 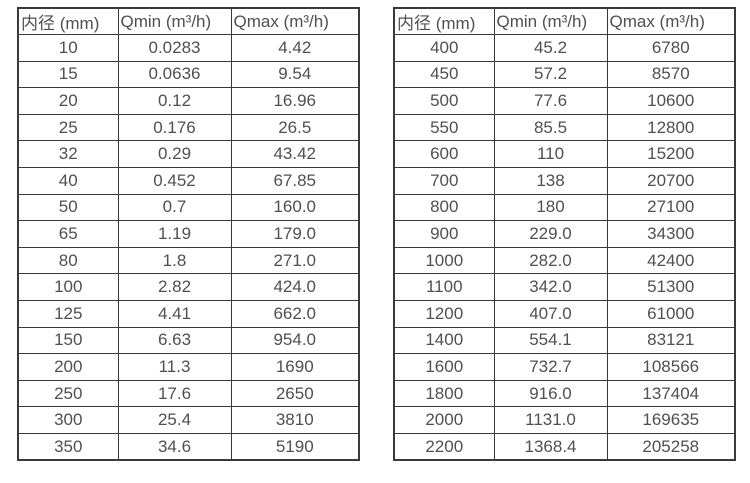 I want to click on diameter-cell: 700, so click(x=444, y=181).